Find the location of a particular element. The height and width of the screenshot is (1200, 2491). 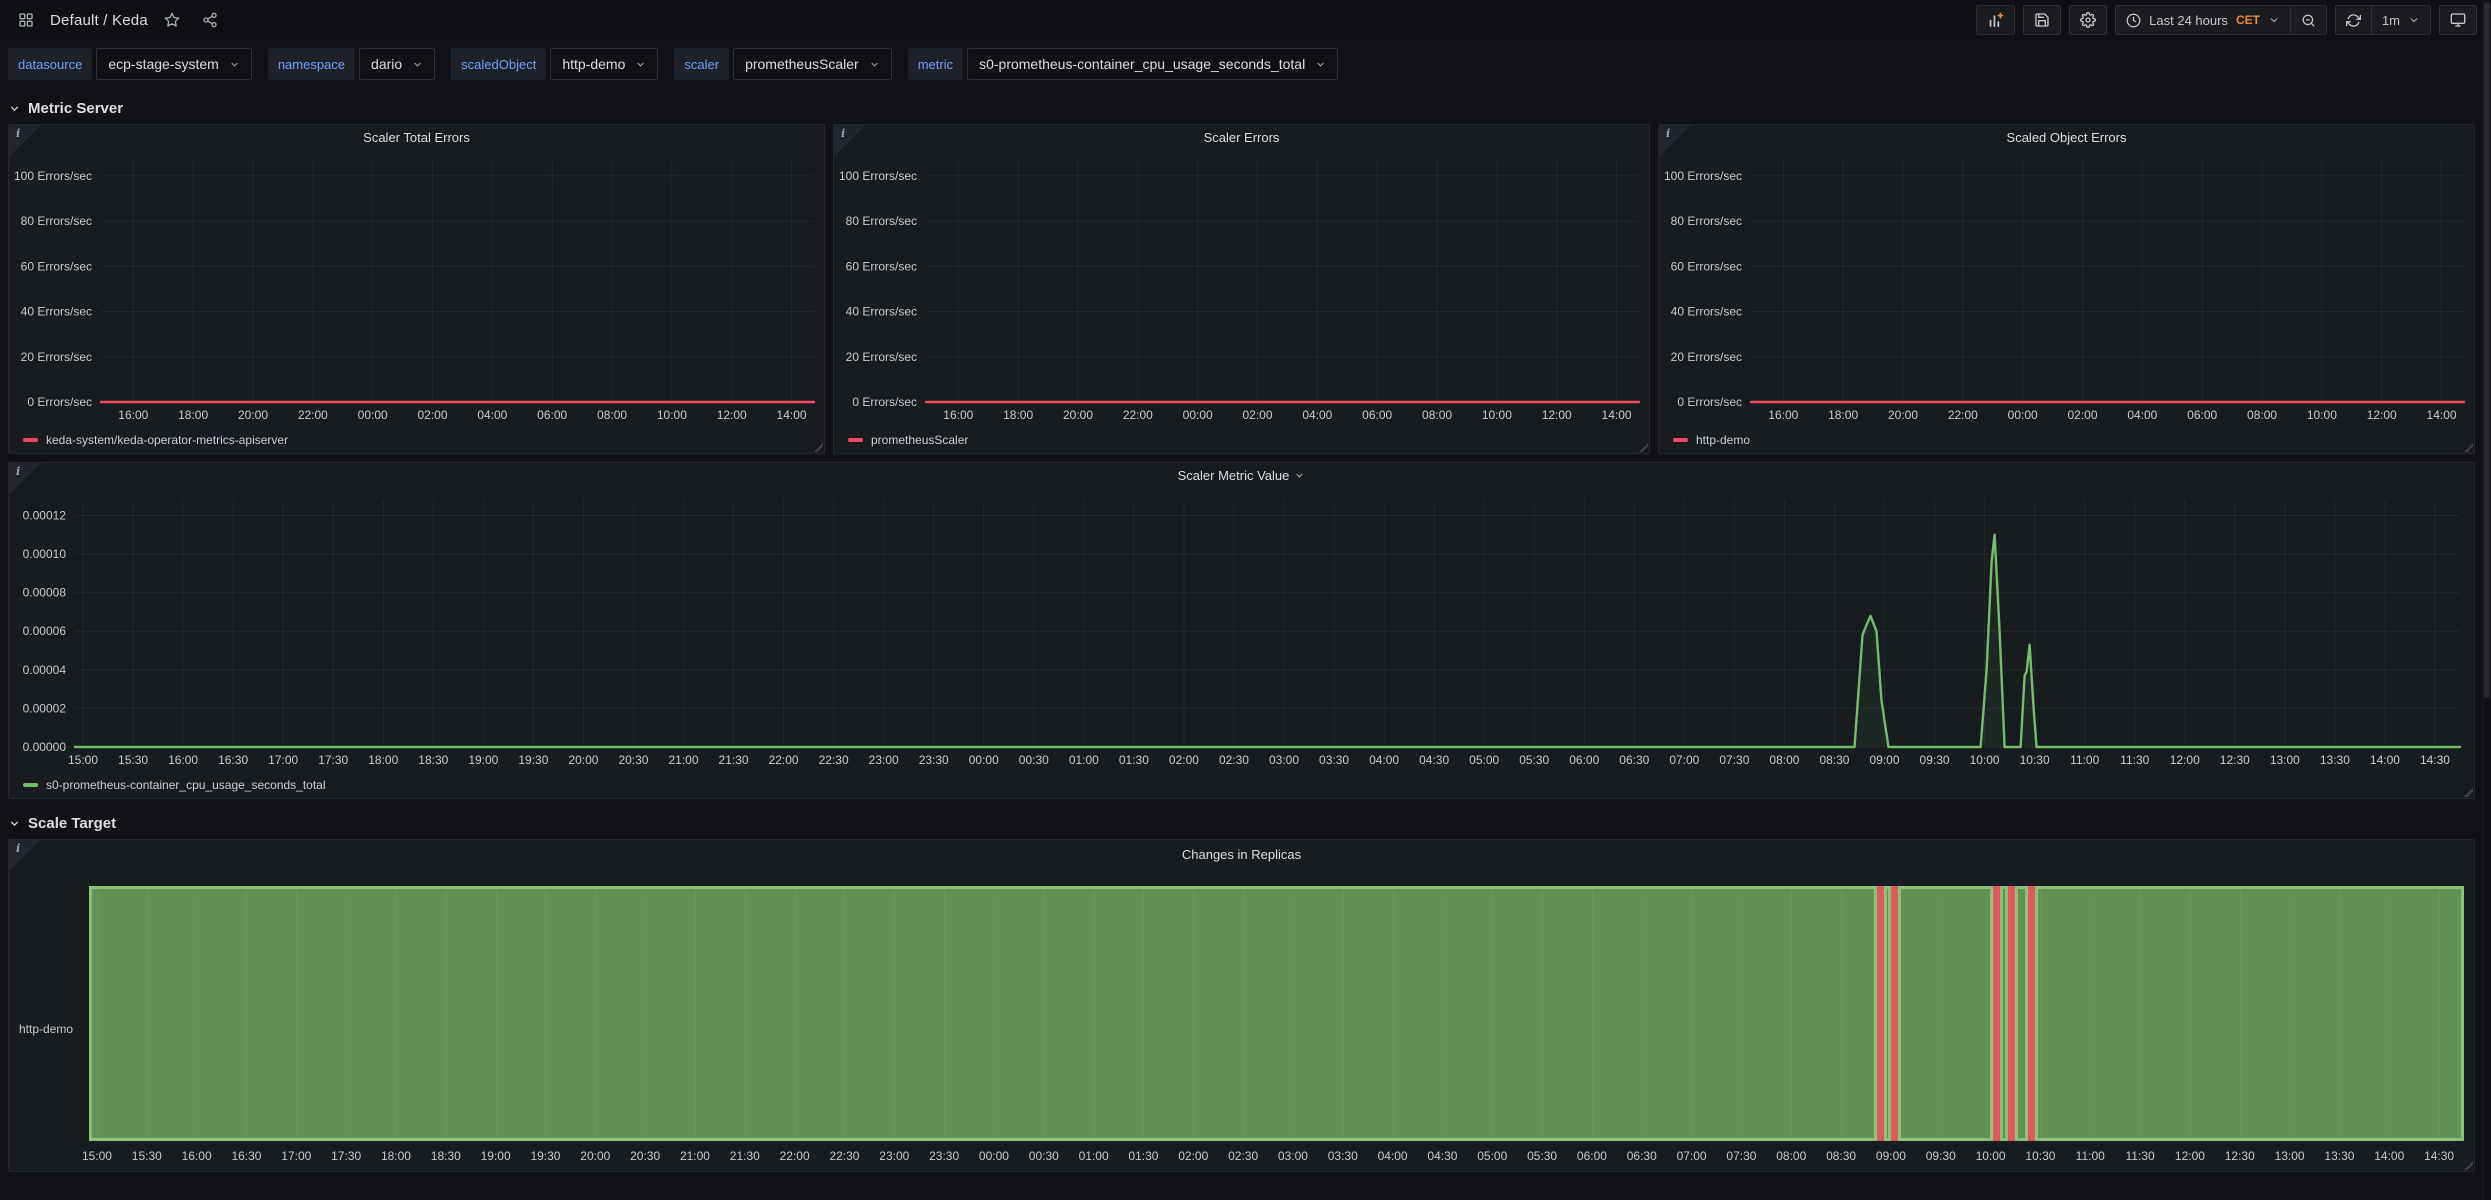

page-scrollbar is located at coordinates (2487, 600).